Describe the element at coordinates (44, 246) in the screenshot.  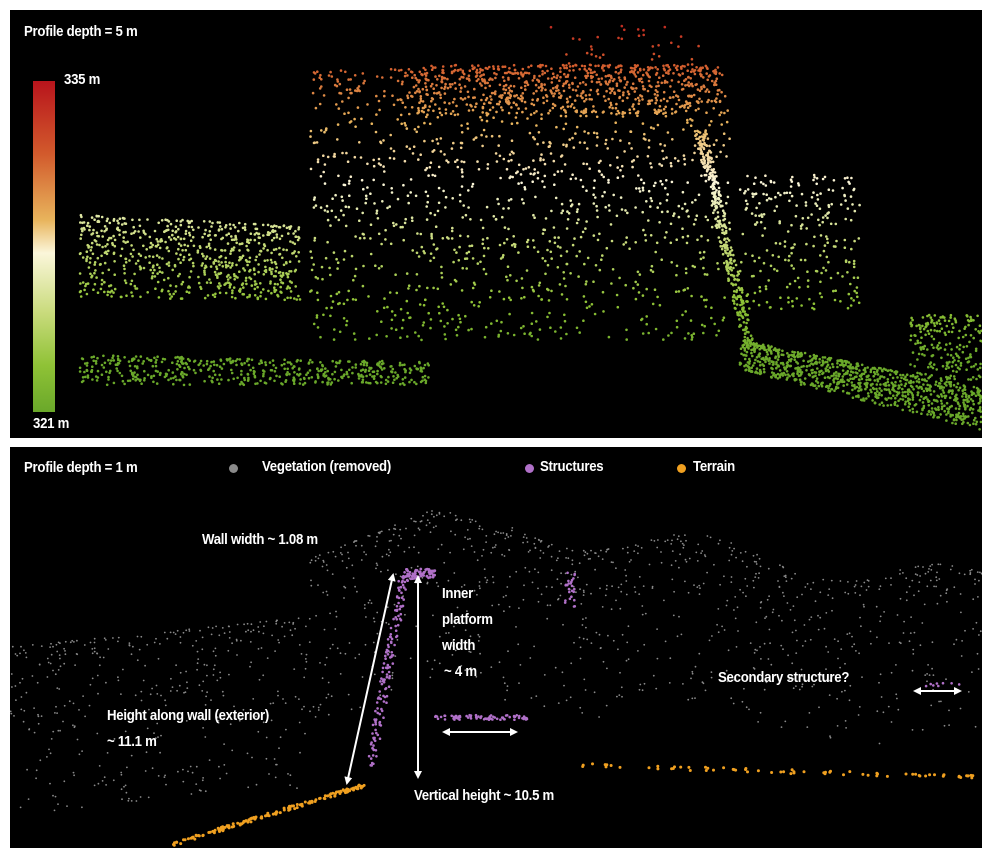
I see `elevation-colorbar` at that location.